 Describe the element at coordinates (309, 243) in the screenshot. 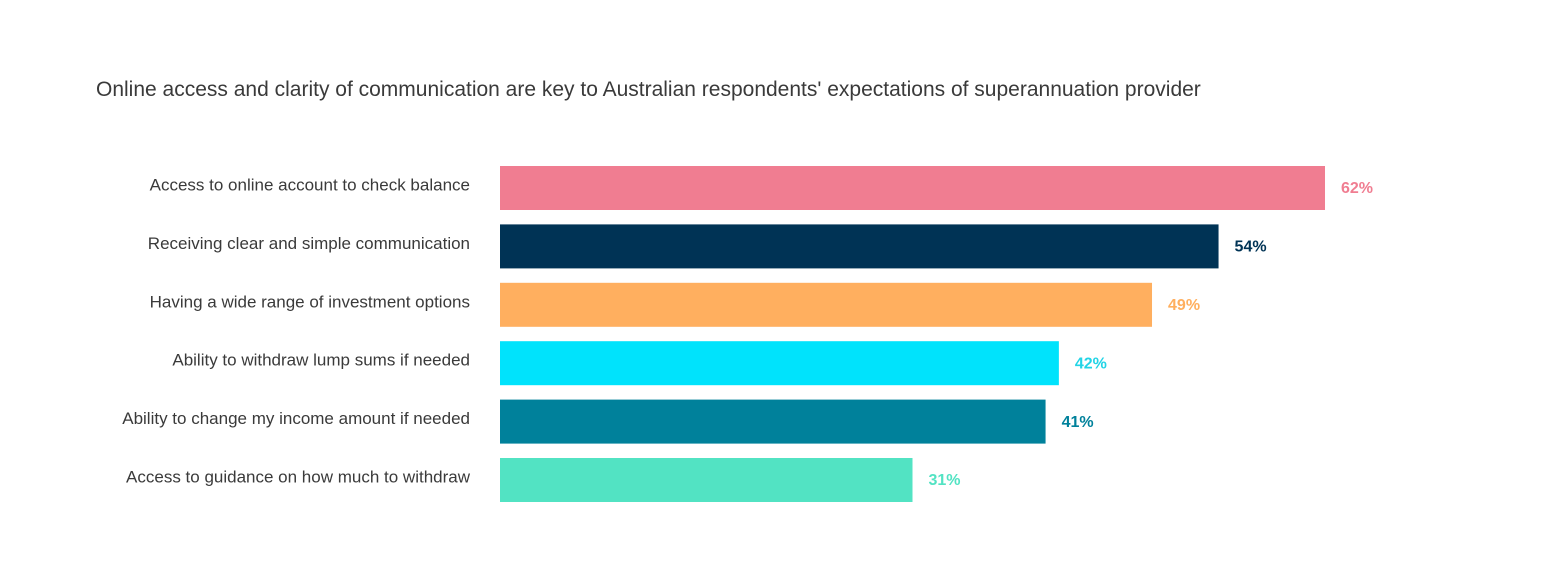

I see `category-label: Receiving clear and simple communication` at that location.